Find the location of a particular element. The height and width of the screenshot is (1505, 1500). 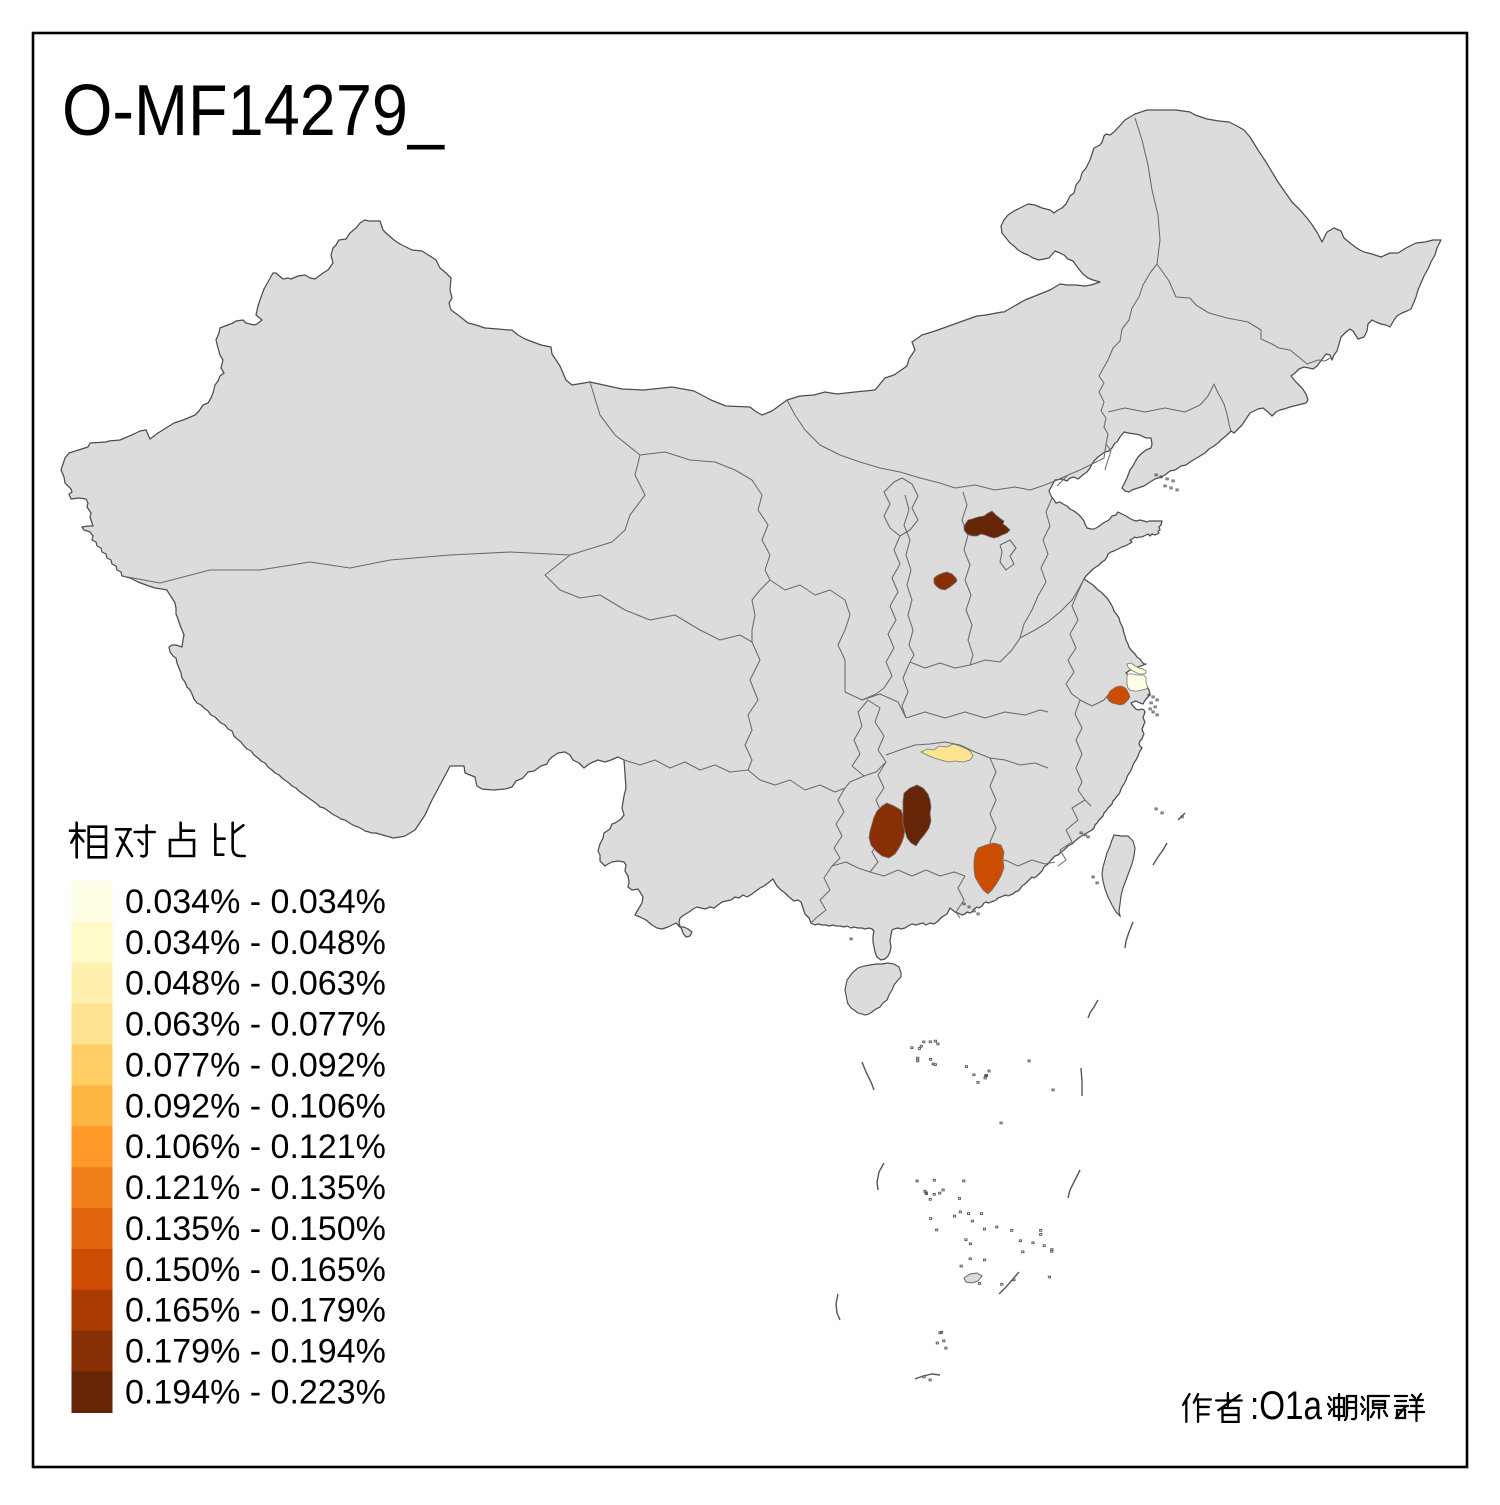

svg-text: 0.048% - 0.063% is located at coordinates (255, 984).